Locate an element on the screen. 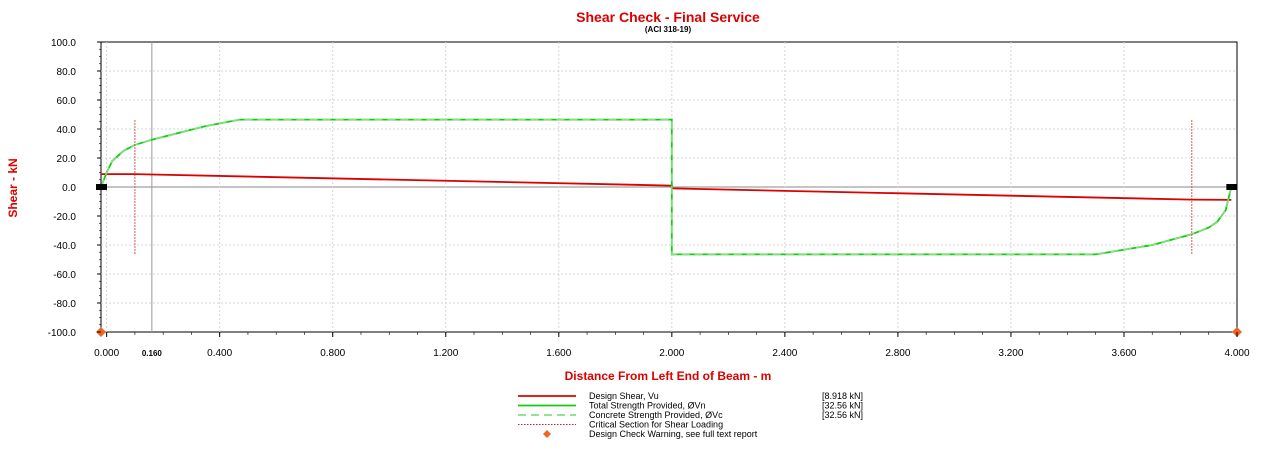 The width and height of the screenshot is (1266, 459). y-tick-label: -60.0 is located at coordinates (64, 275).